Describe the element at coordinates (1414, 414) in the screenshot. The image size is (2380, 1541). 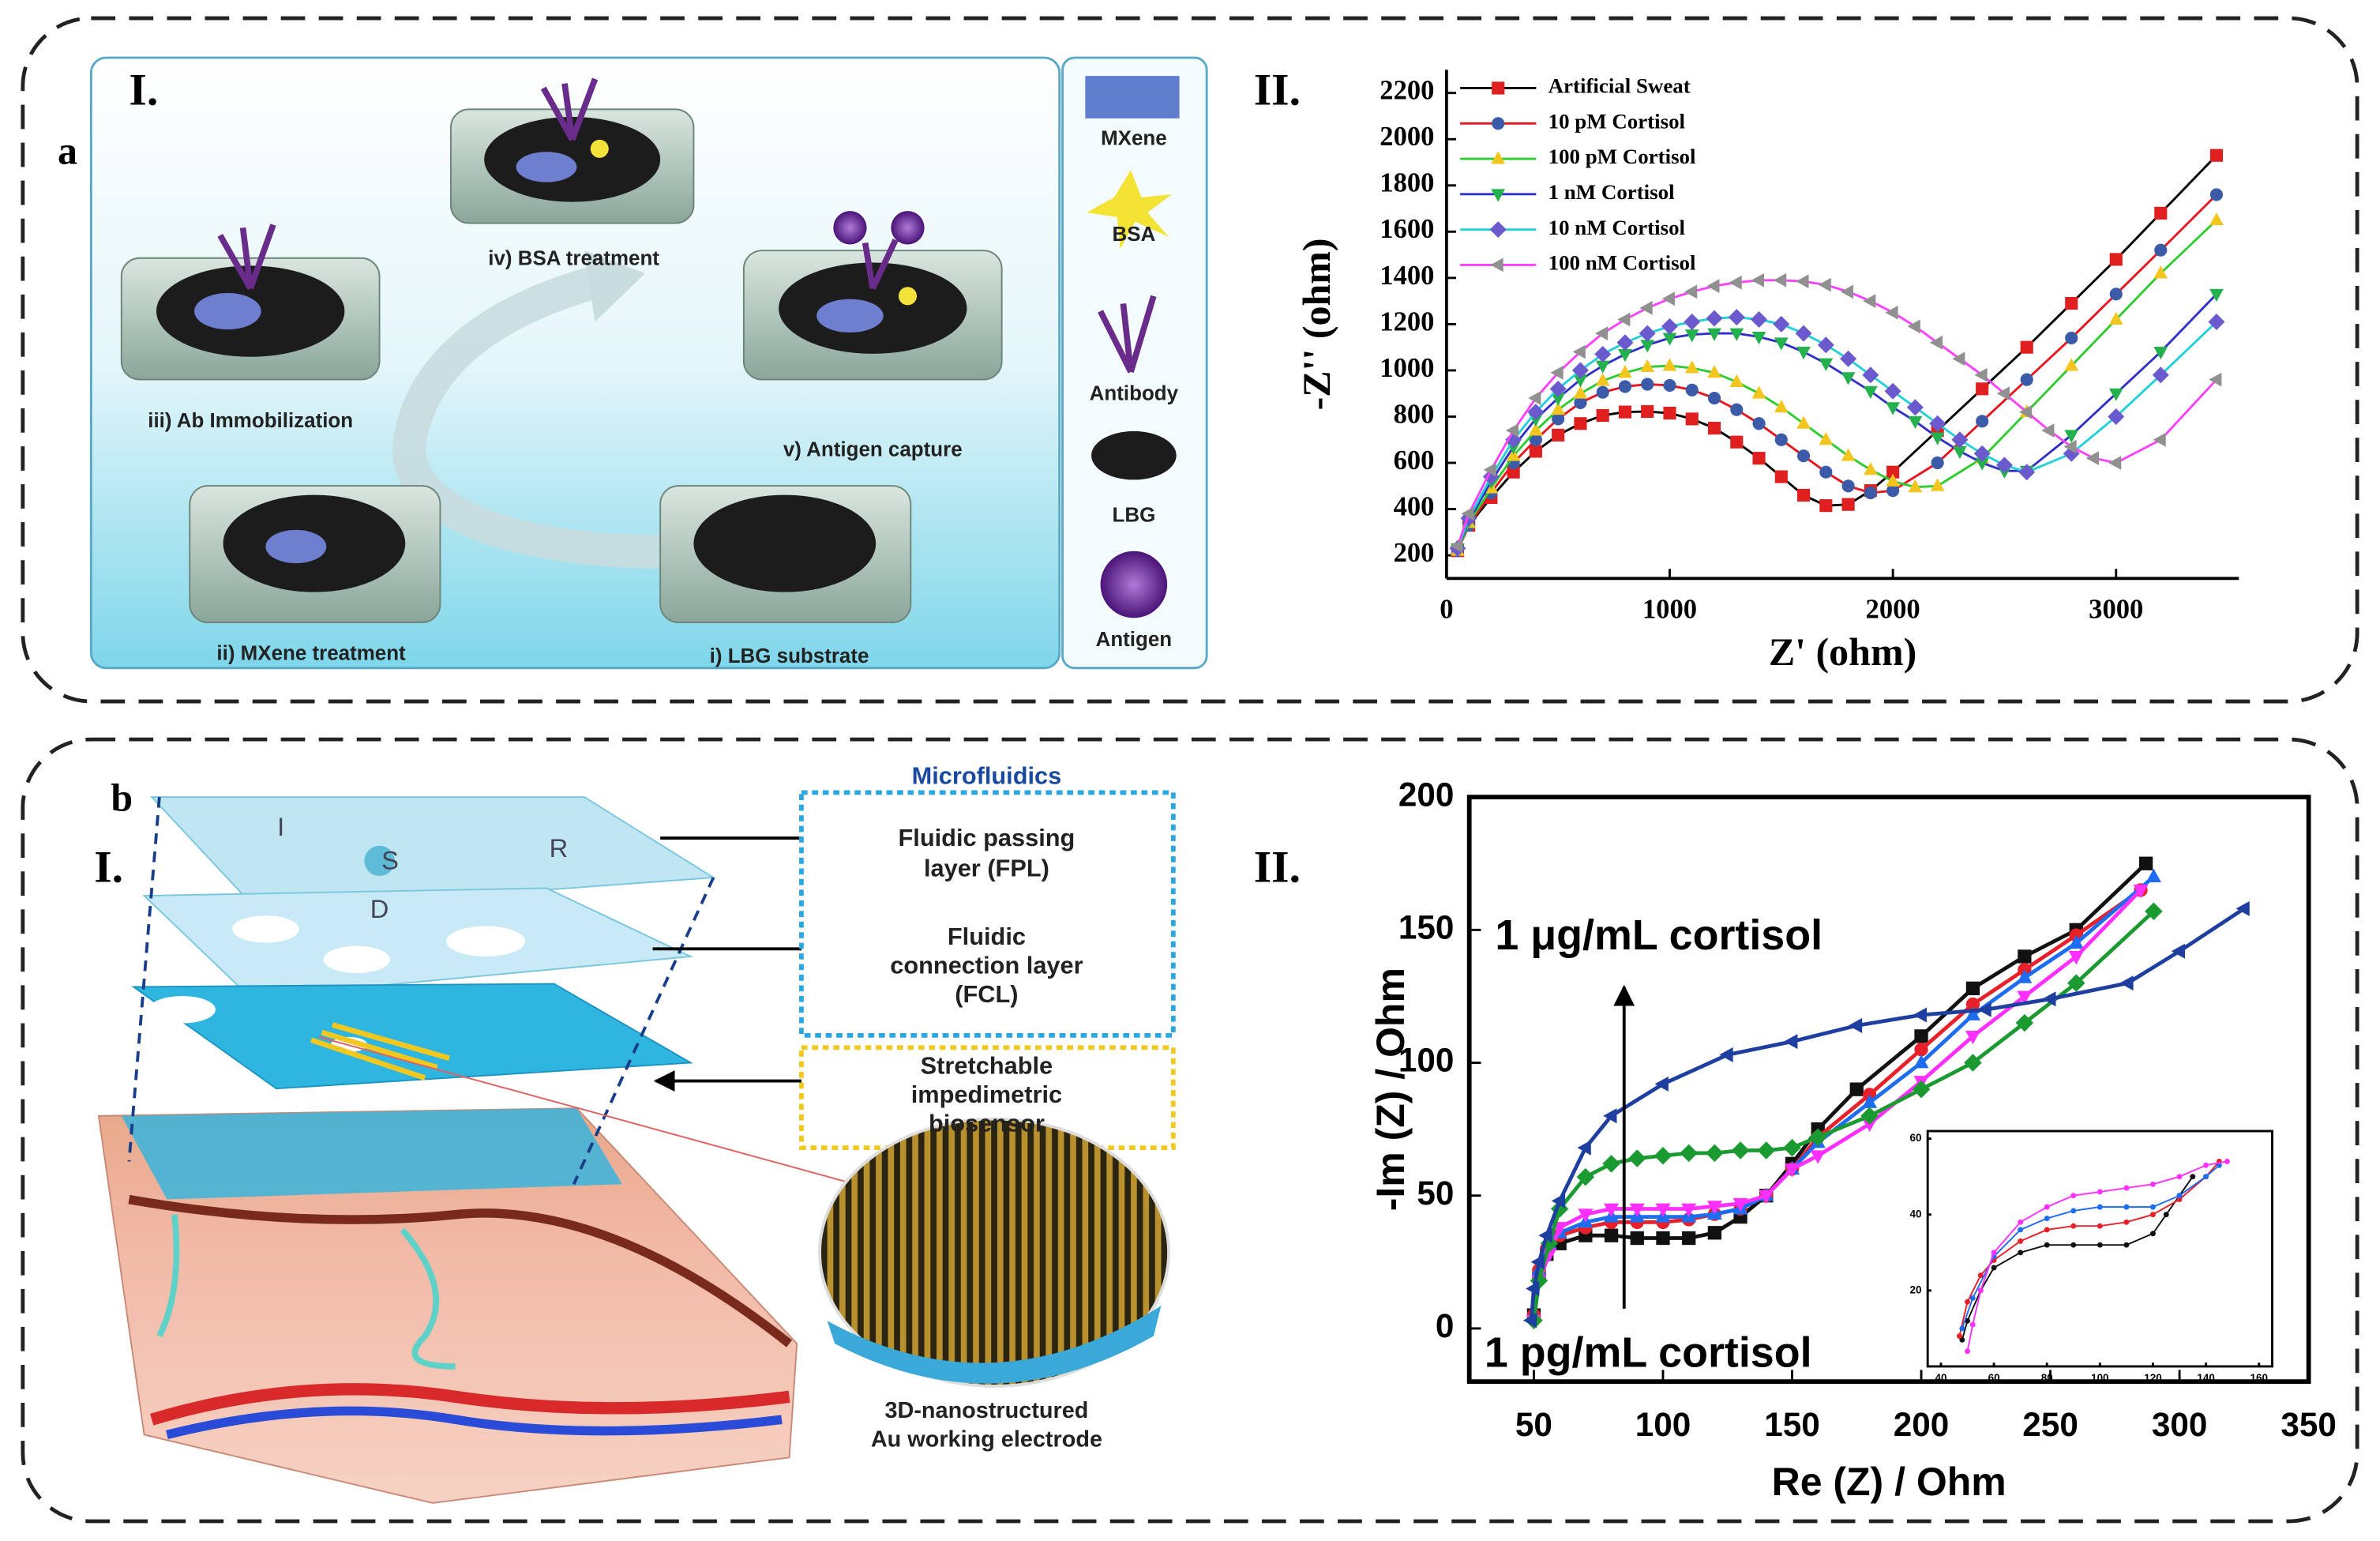
I see `y-tick-label: 800` at that location.